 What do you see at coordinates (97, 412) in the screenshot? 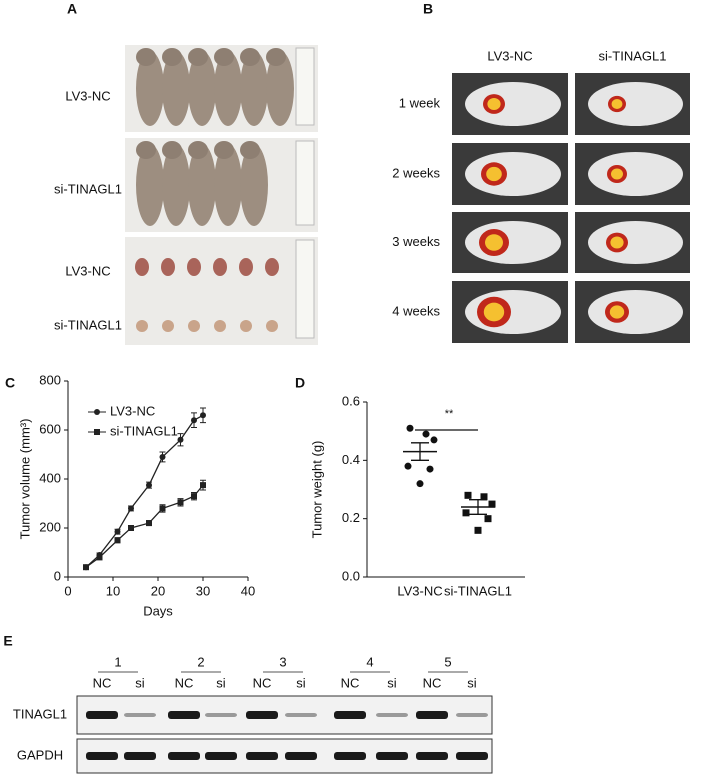
I see `legend-marker` at bounding box center [97, 412].